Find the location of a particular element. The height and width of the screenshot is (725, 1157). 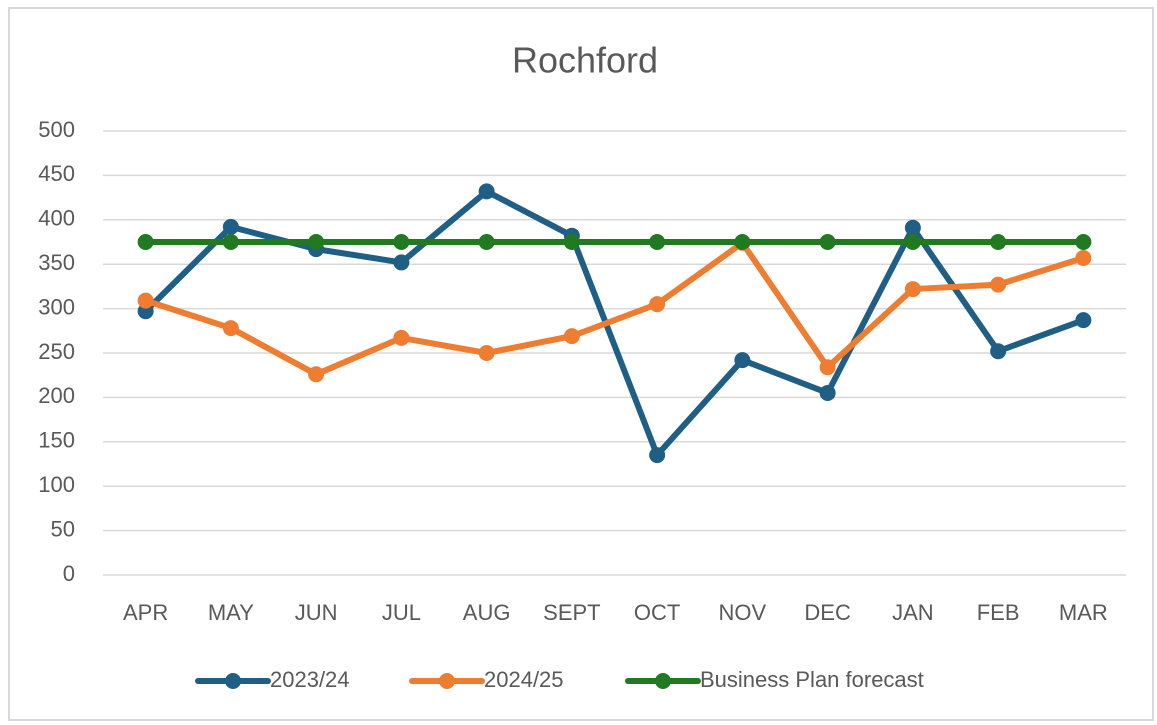

y-tick-label: 100 is located at coordinates (56, 484).